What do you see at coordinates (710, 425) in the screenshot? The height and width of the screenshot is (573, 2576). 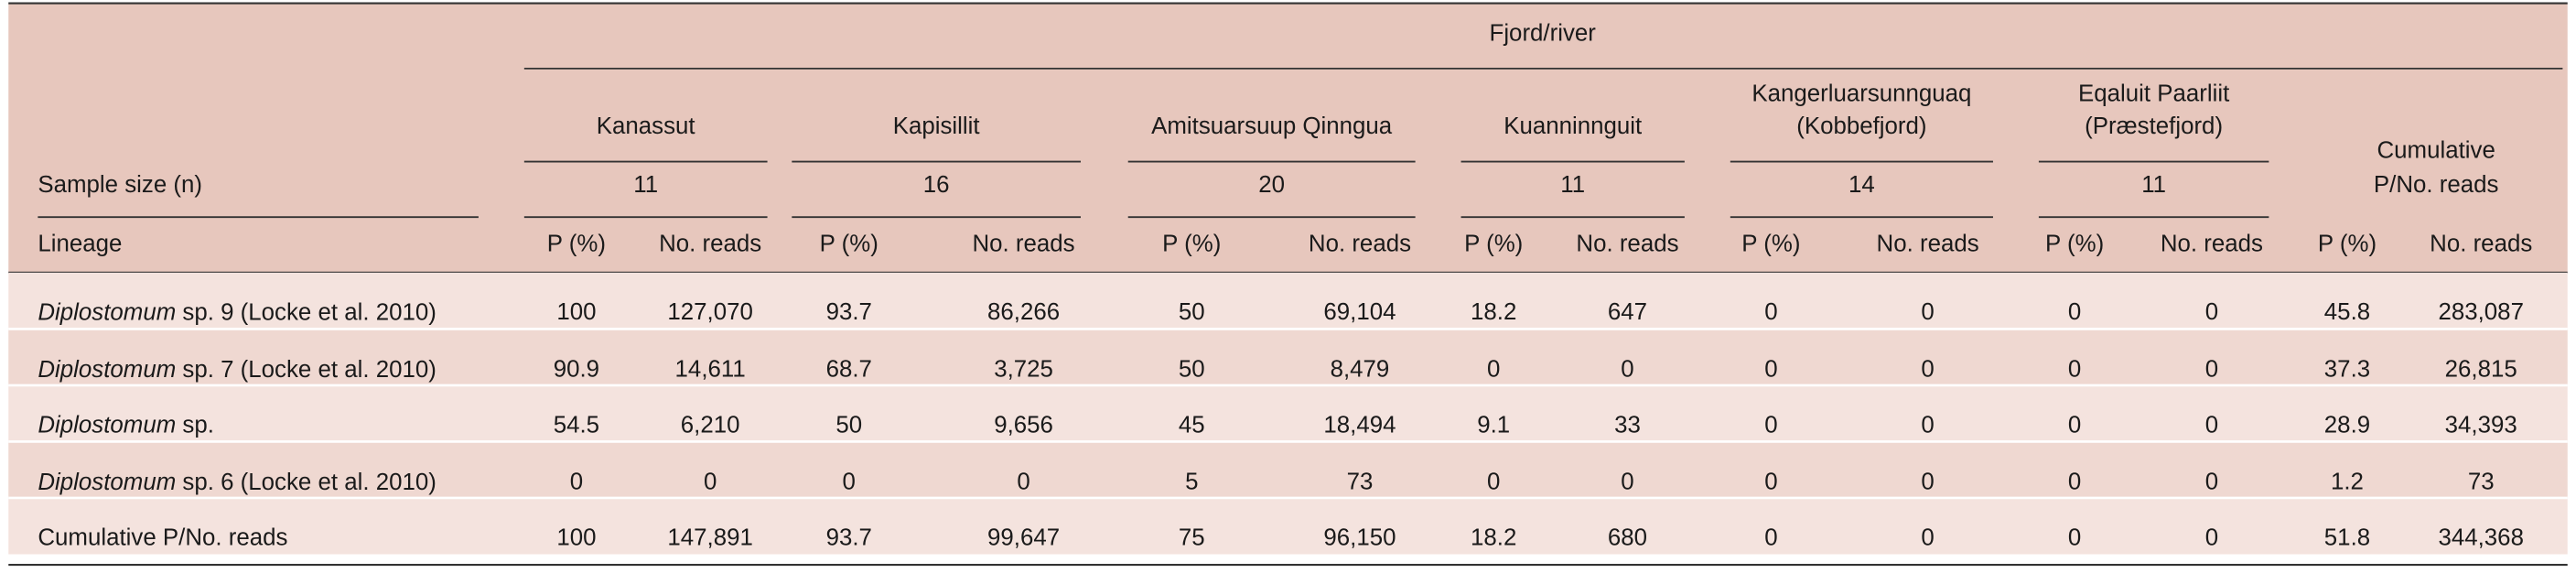 I see `cell: 6,210` at bounding box center [710, 425].